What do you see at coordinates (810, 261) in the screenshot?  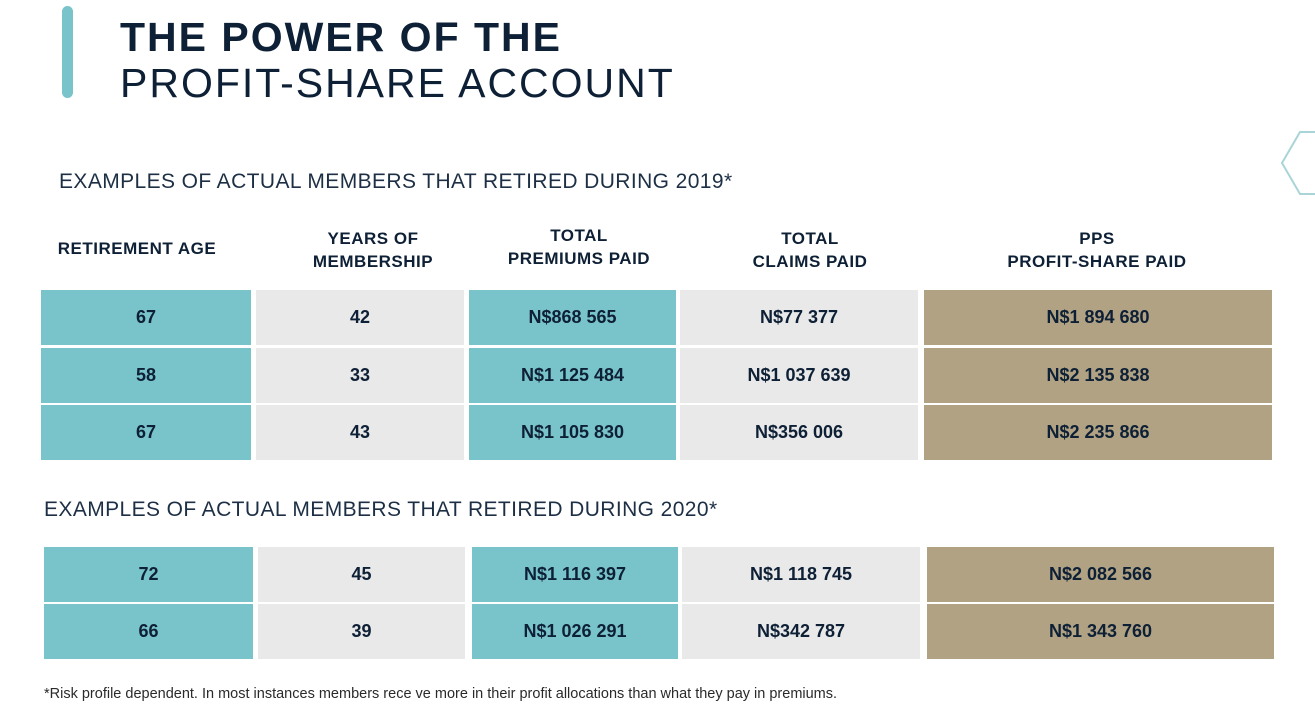 I see `column-header-line2: CLAIMS PAID` at bounding box center [810, 261].